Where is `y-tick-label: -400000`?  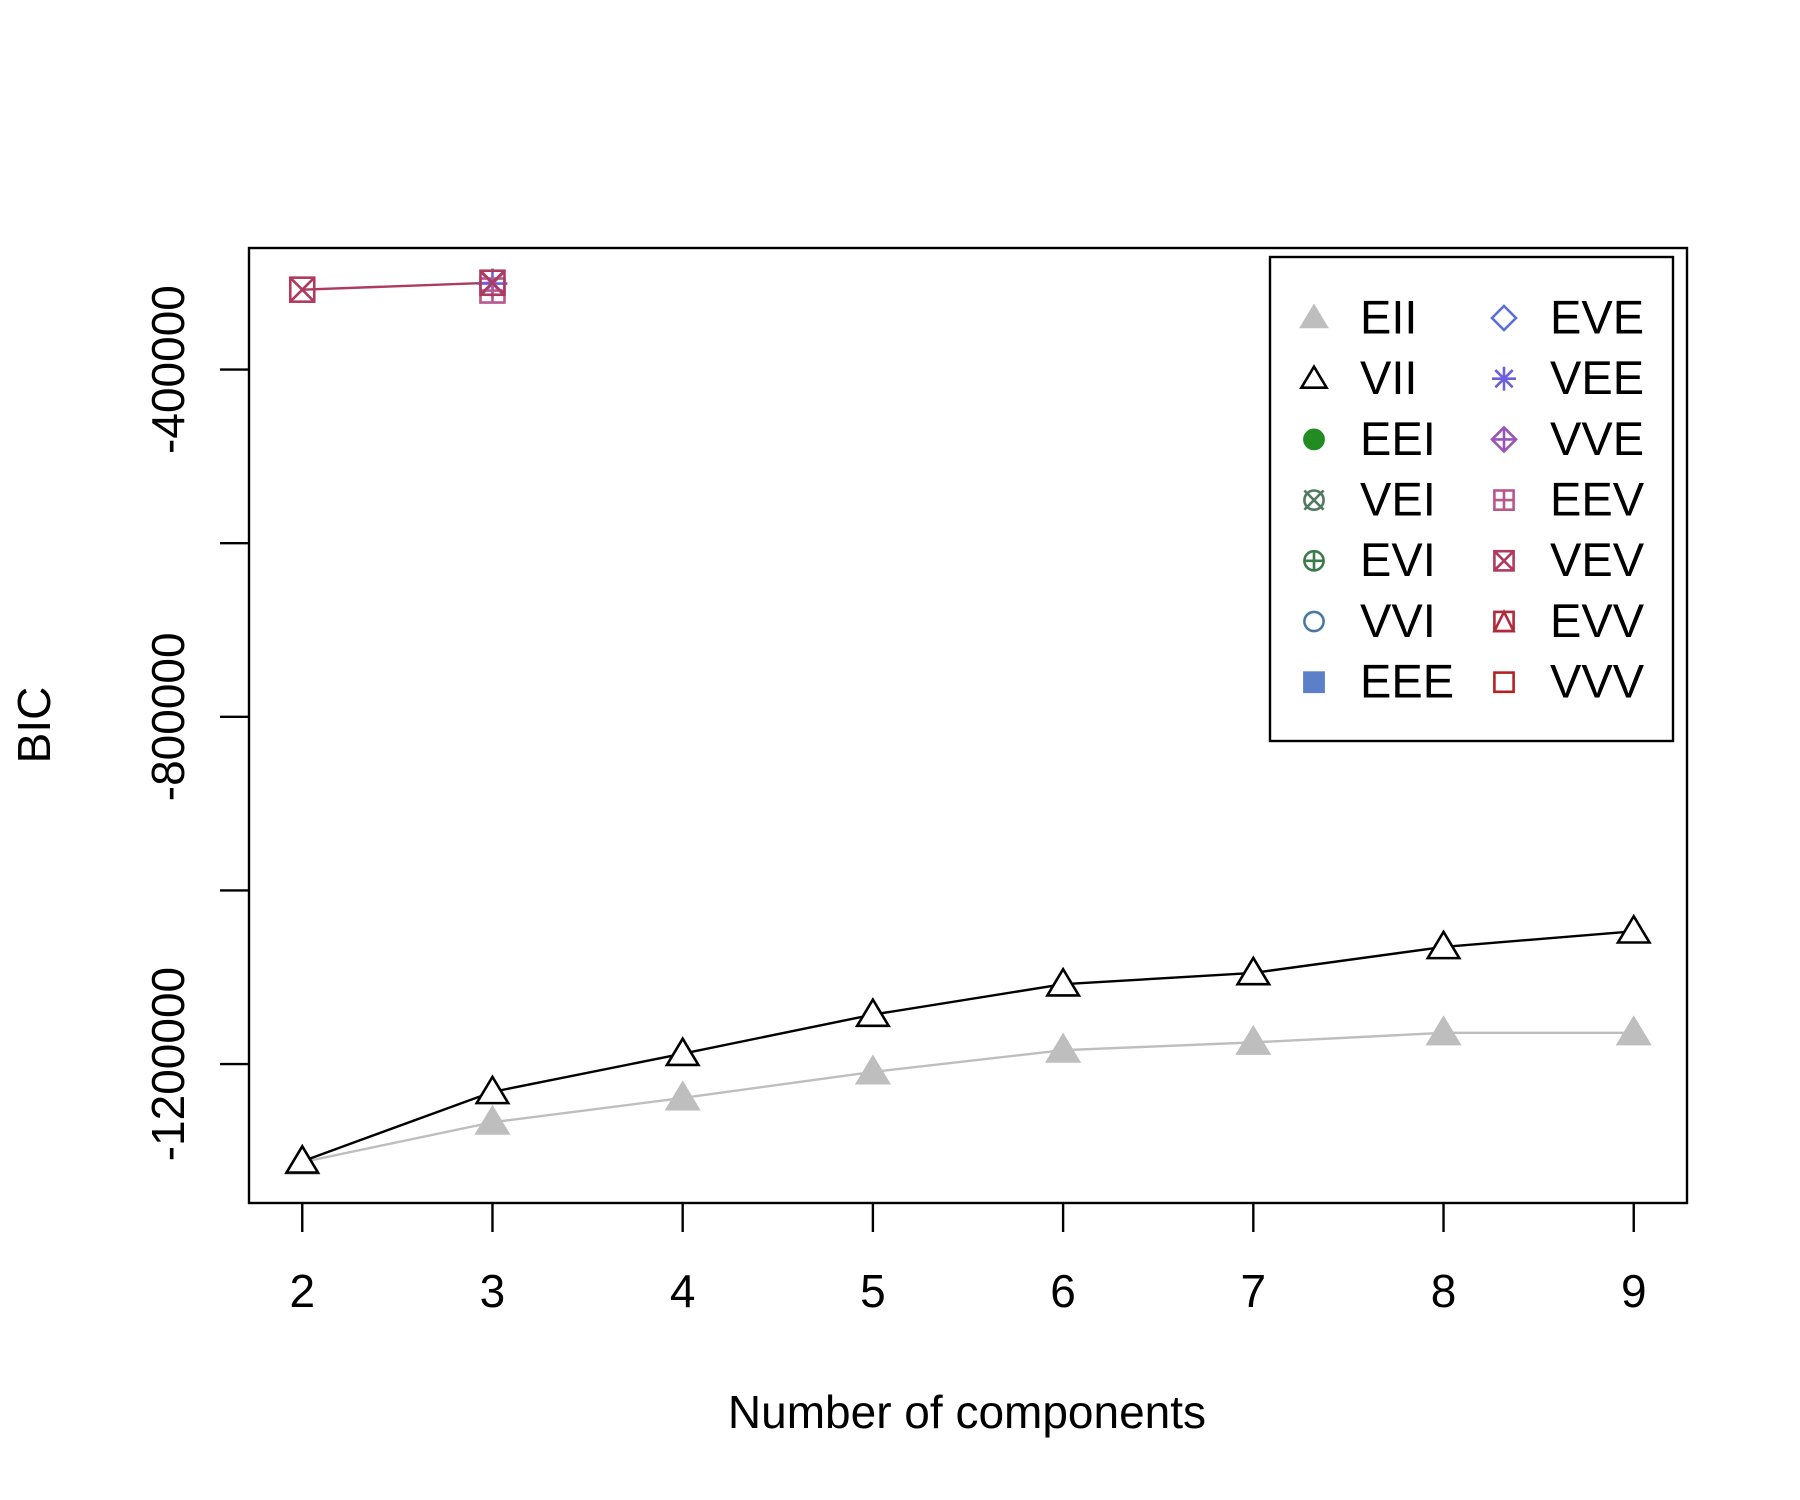 y-tick-label: -400000 is located at coordinates (168, 369).